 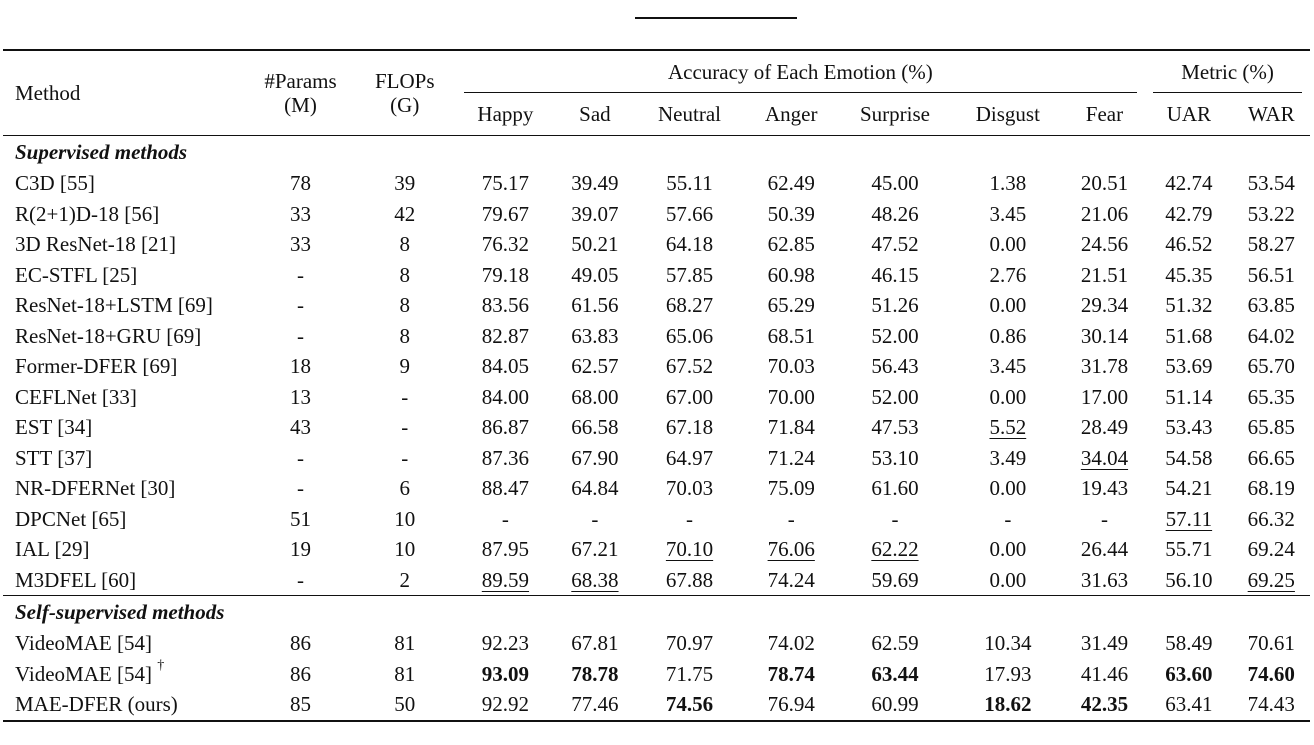 I want to click on value-text: 57.66, so click(x=689, y=213).